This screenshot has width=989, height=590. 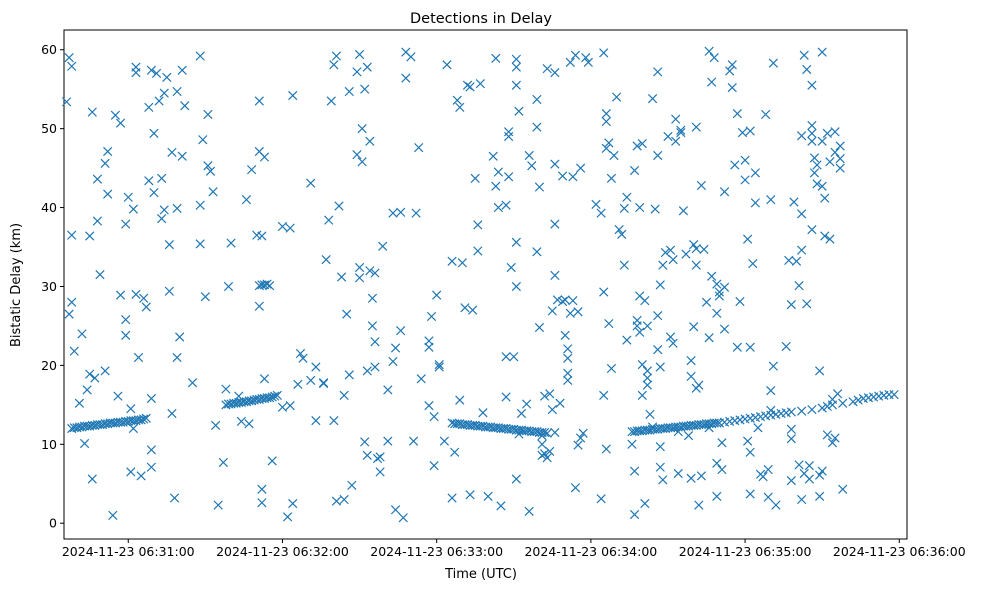 What do you see at coordinates (49, 286) in the screenshot?
I see `y-tick-label: 30` at bounding box center [49, 286].